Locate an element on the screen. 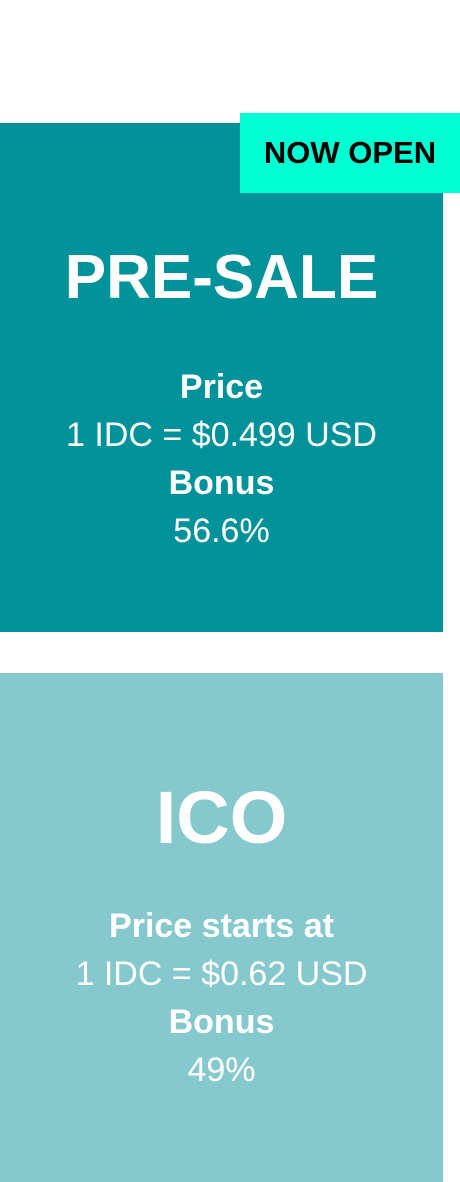 The height and width of the screenshot is (1182, 460). presale-bonus-label: Bonus is located at coordinates (221, 483).